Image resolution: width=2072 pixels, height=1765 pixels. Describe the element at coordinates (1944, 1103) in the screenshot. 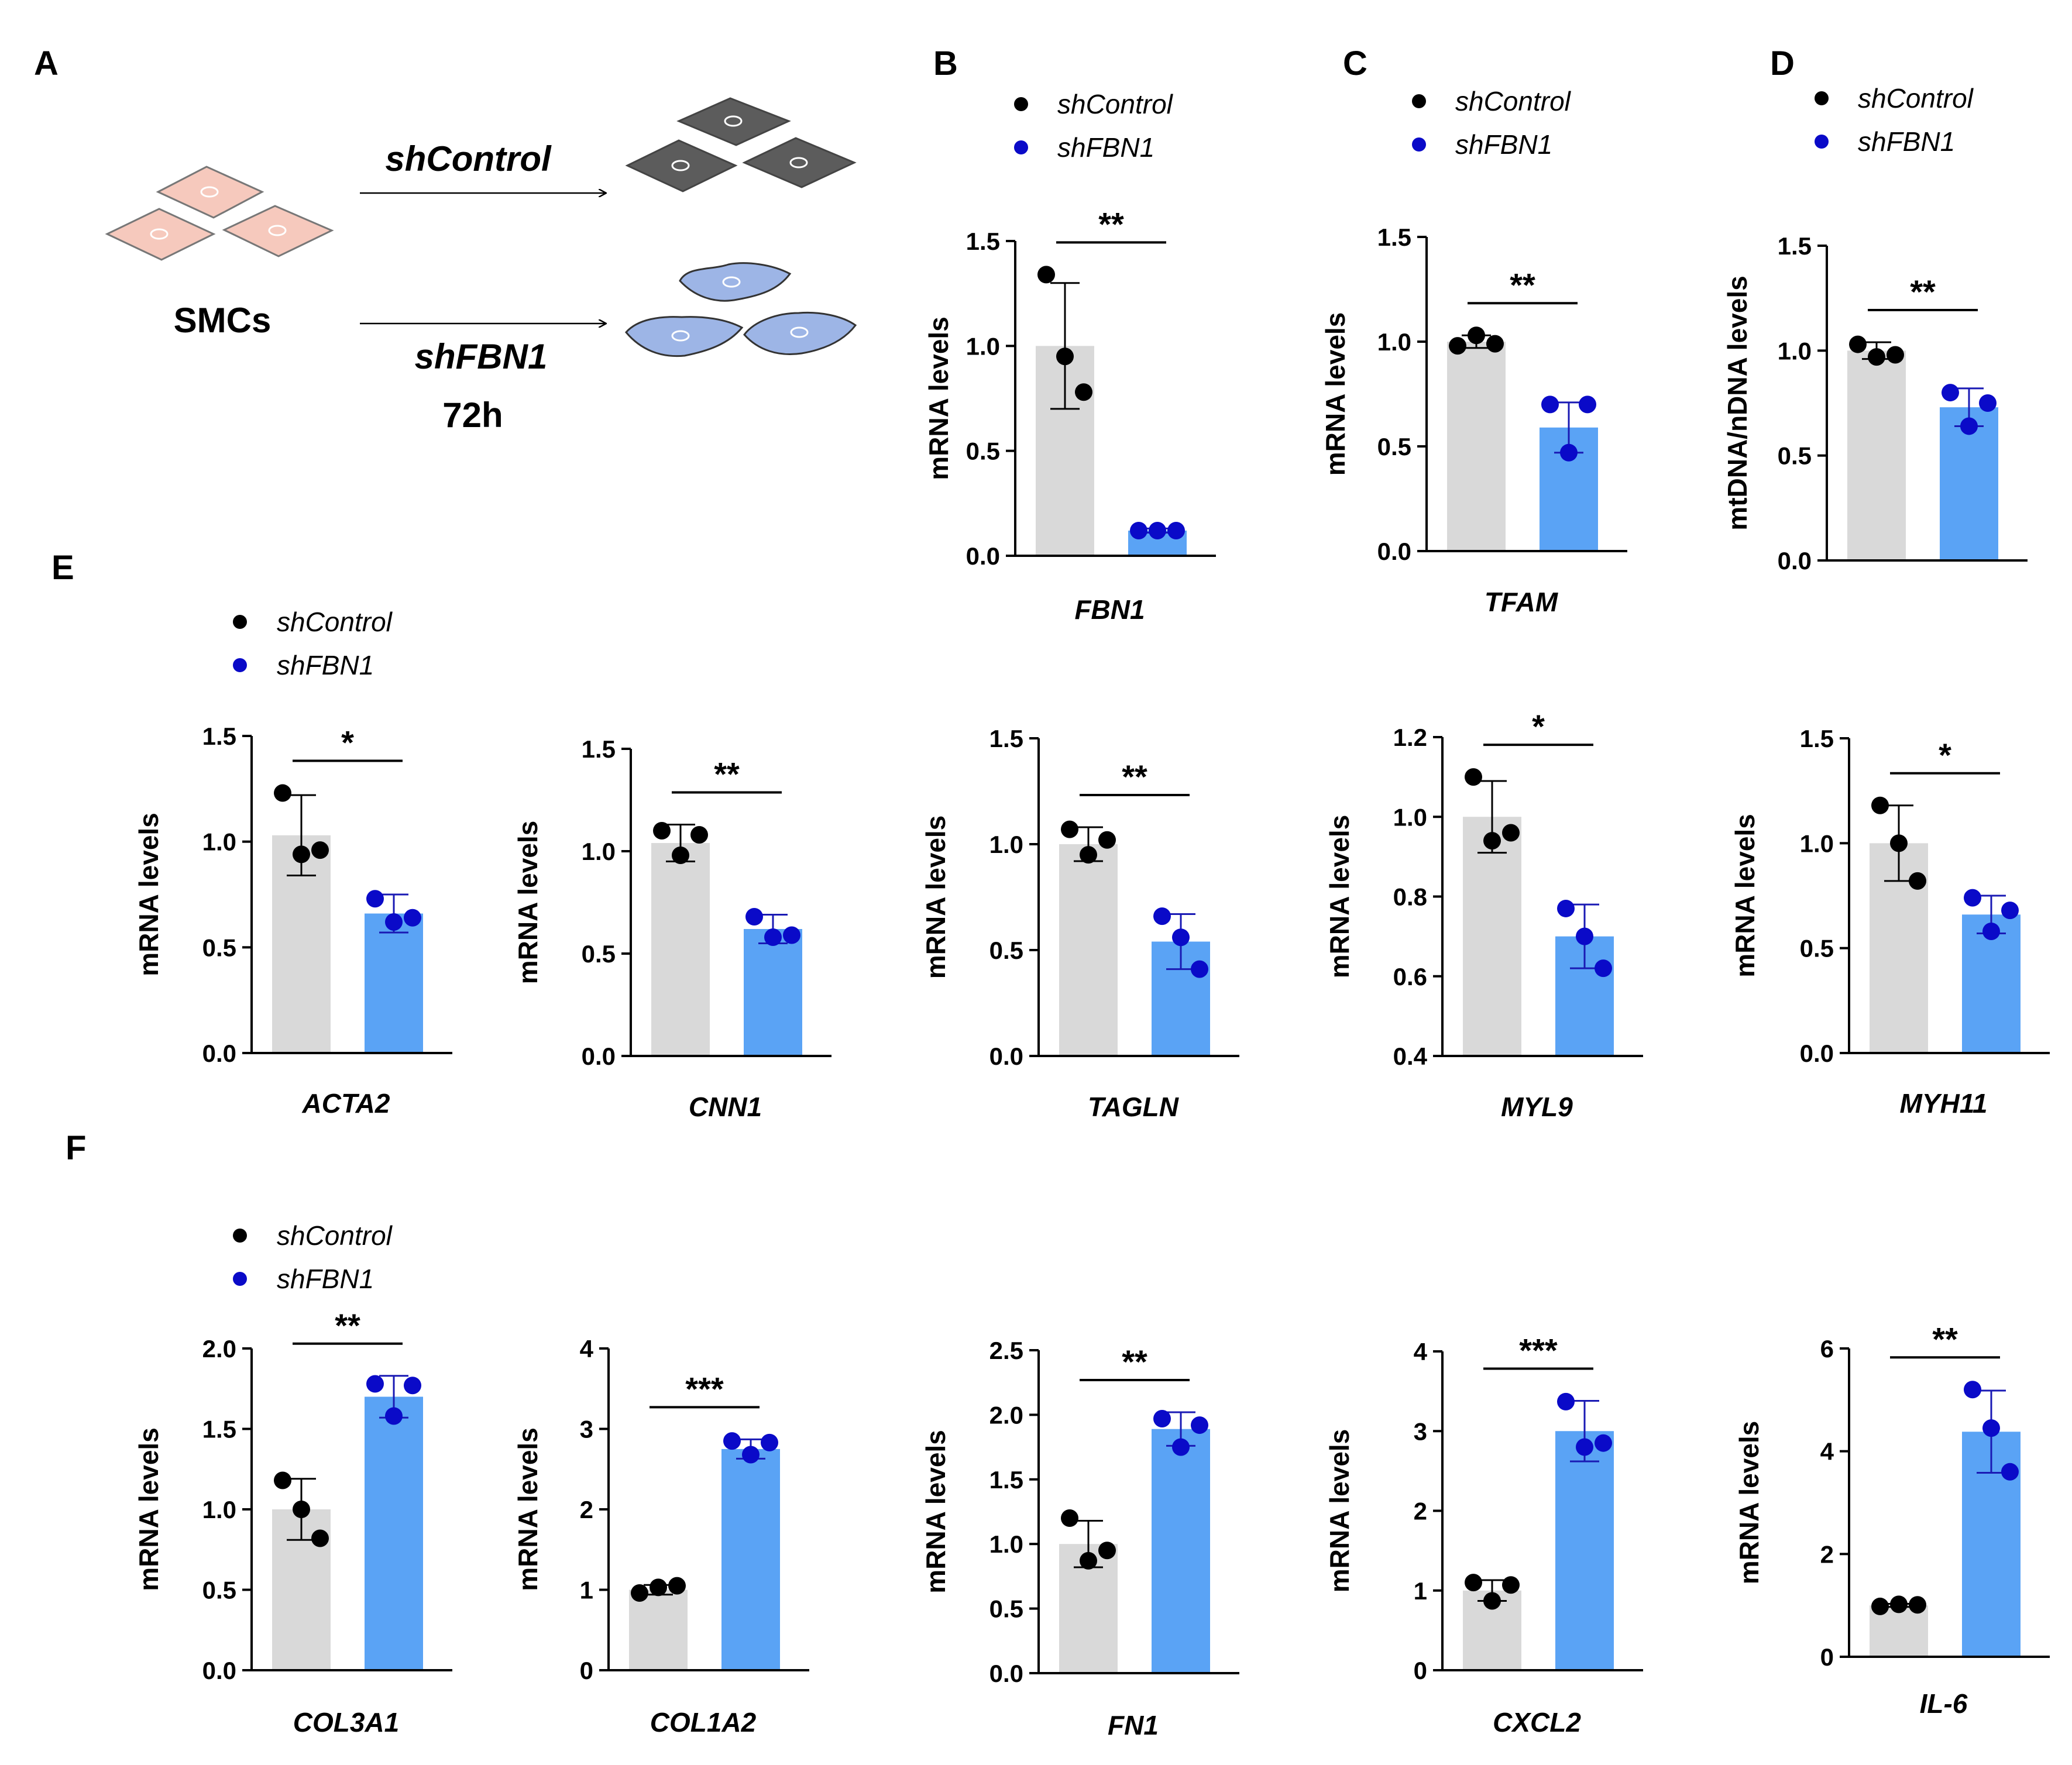

I see `x-axis-gene-label: MYH11` at that location.